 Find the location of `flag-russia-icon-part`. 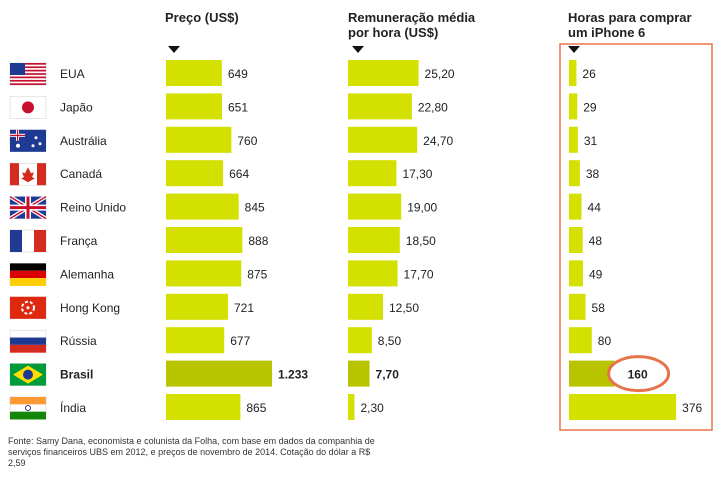

flag-russia-icon-part is located at coordinates (28, 348).